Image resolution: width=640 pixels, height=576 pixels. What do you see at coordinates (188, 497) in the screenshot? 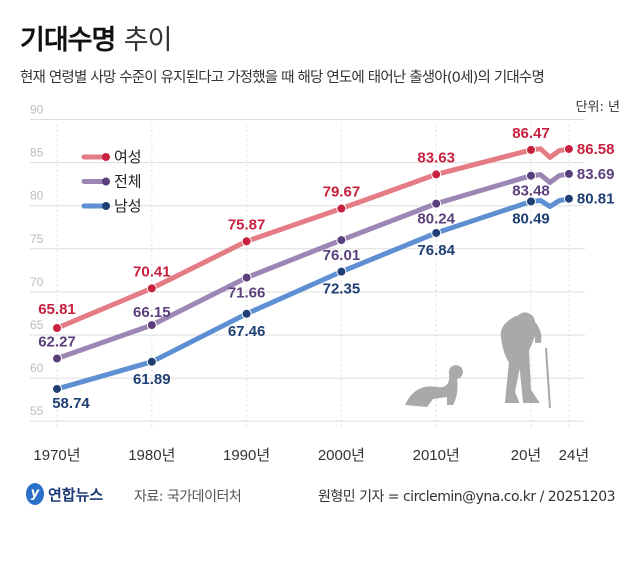
I see `source: 자료: 국가데이터처` at bounding box center [188, 497].